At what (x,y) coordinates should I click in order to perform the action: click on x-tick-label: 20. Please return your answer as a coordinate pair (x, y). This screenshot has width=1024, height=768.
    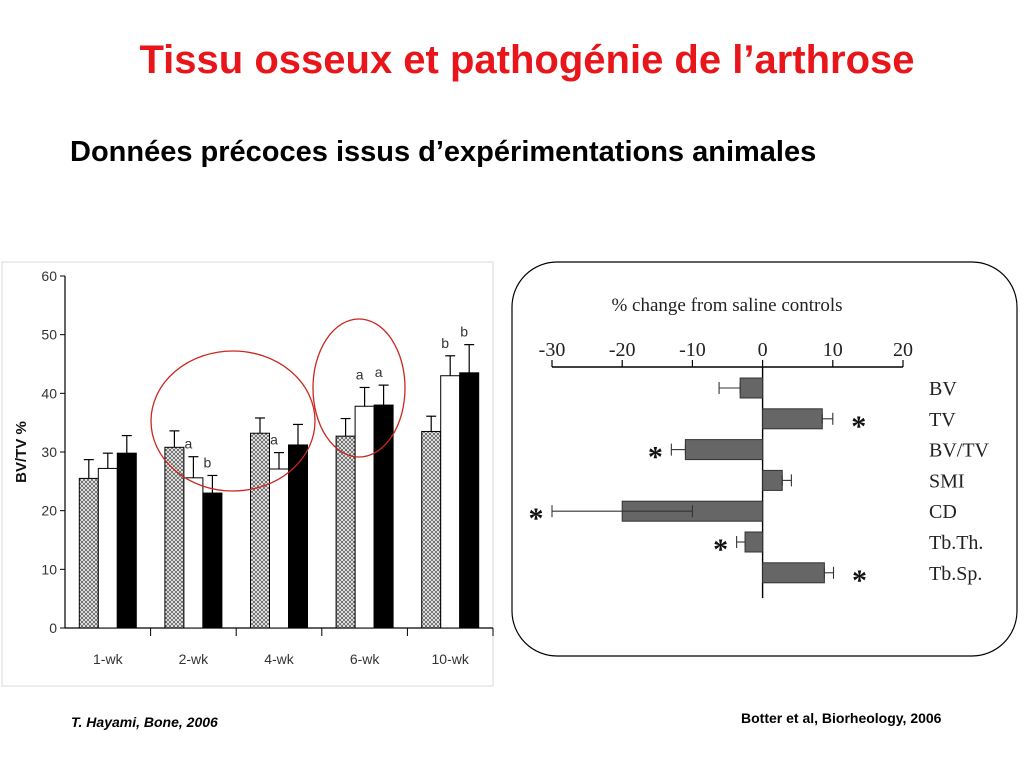
    Looking at the image, I should click on (903, 350).